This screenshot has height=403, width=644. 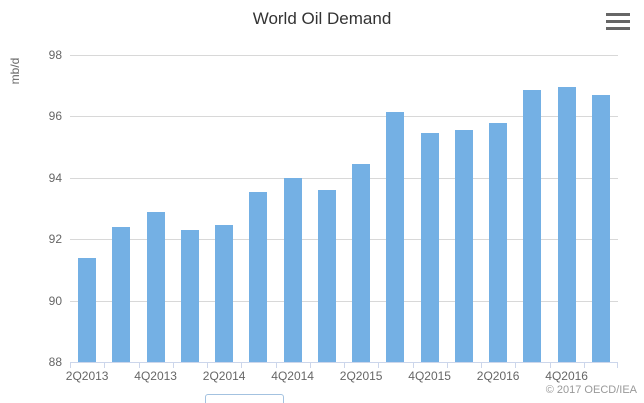 What do you see at coordinates (55, 239) in the screenshot?
I see `y-axis-label: 92` at bounding box center [55, 239].